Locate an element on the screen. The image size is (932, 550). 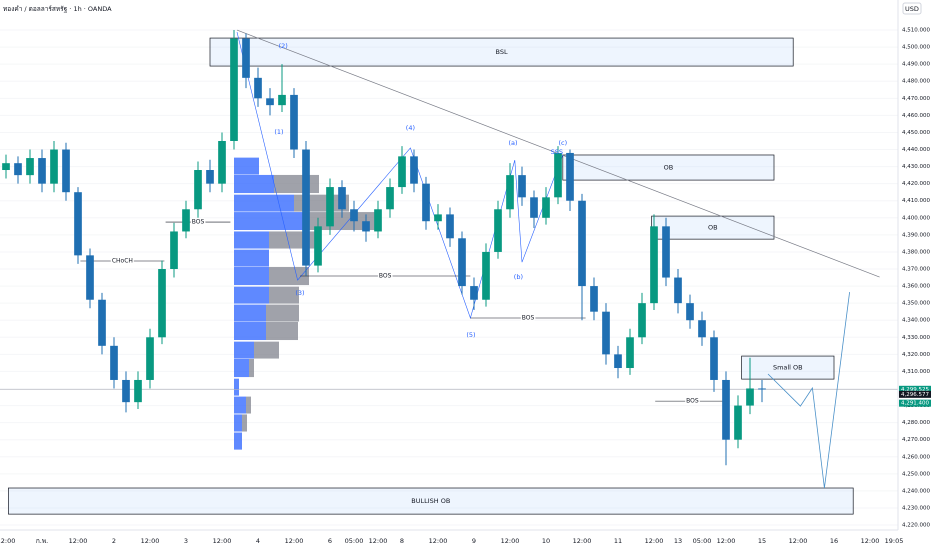
y-tick-label: 4,480.000 is located at coordinates (916, 82).